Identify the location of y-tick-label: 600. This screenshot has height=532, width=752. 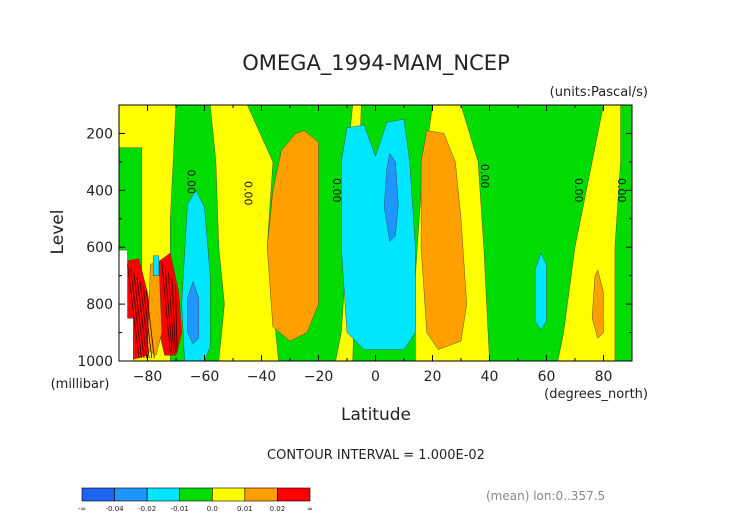
(99, 248).